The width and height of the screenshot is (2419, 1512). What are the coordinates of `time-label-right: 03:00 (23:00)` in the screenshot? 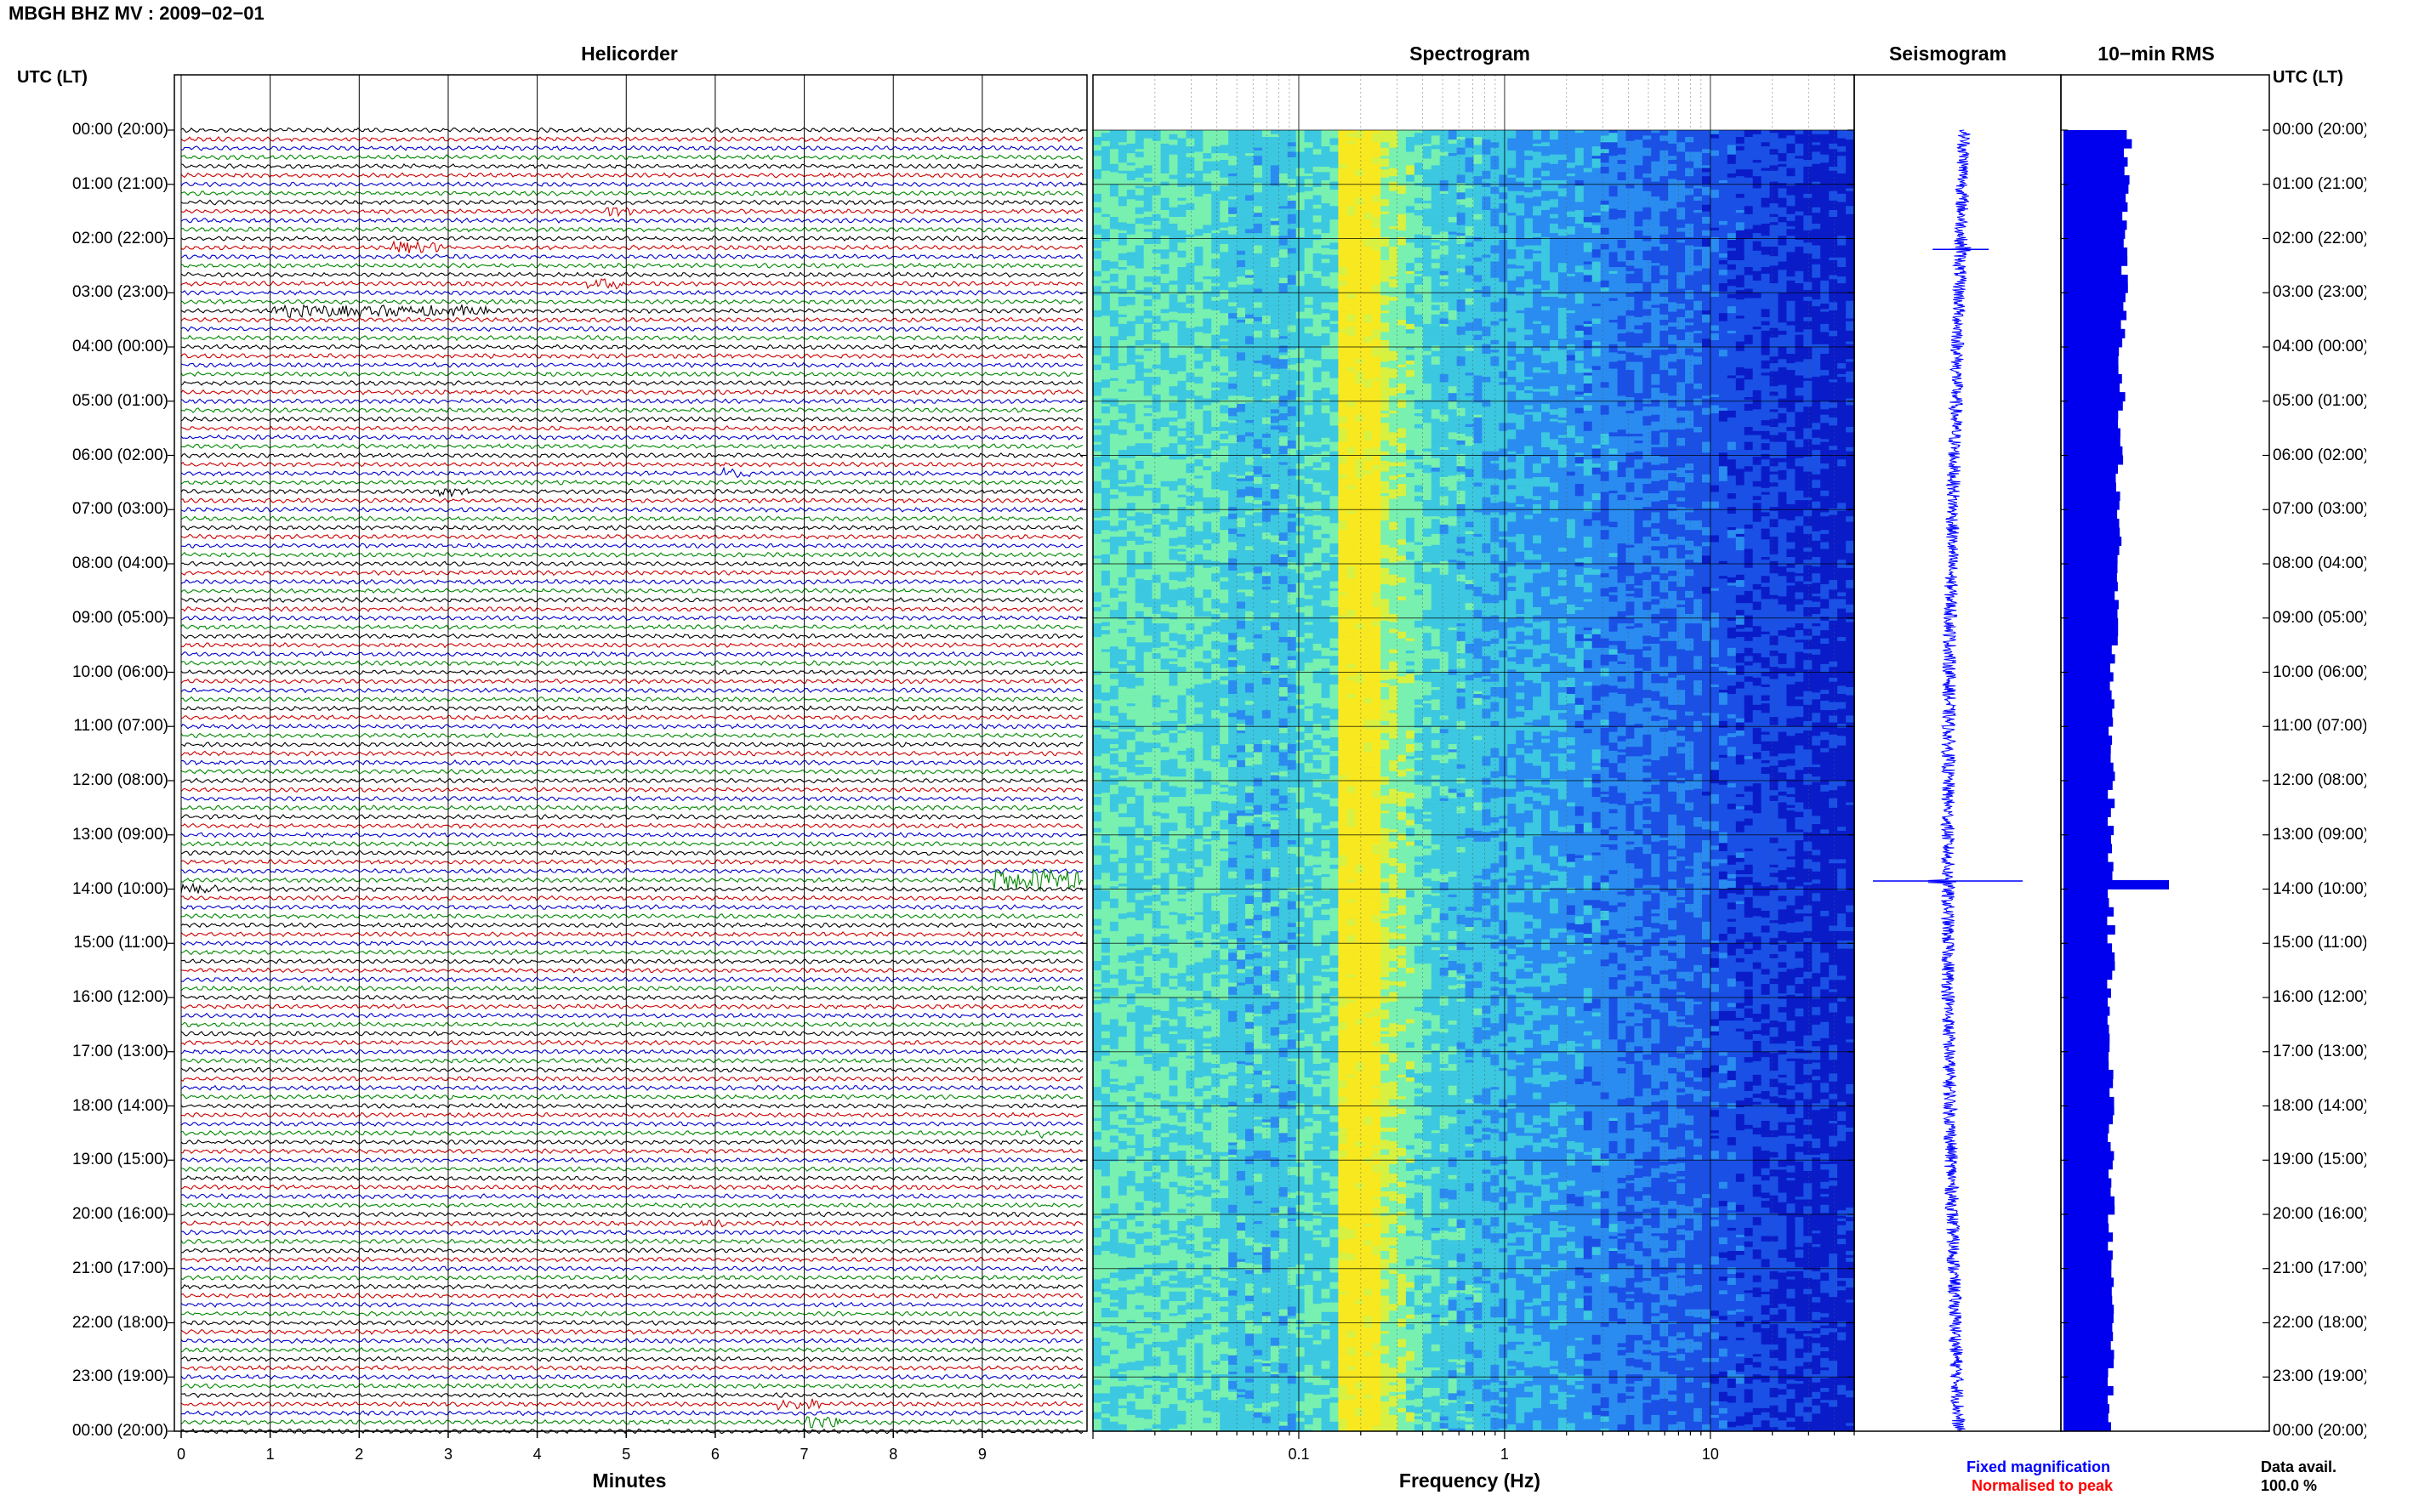 It's located at (2319, 292).